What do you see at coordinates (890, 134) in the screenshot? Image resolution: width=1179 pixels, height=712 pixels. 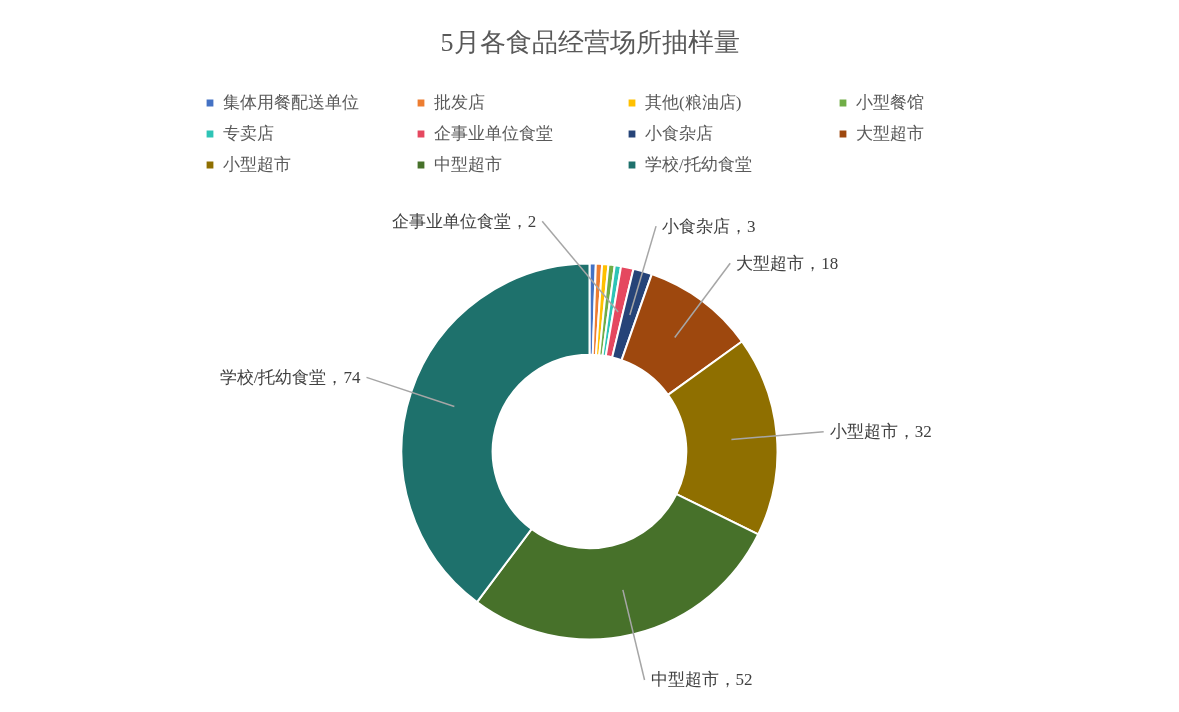 I see `legend-label: 大型超市` at bounding box center [890, 134].